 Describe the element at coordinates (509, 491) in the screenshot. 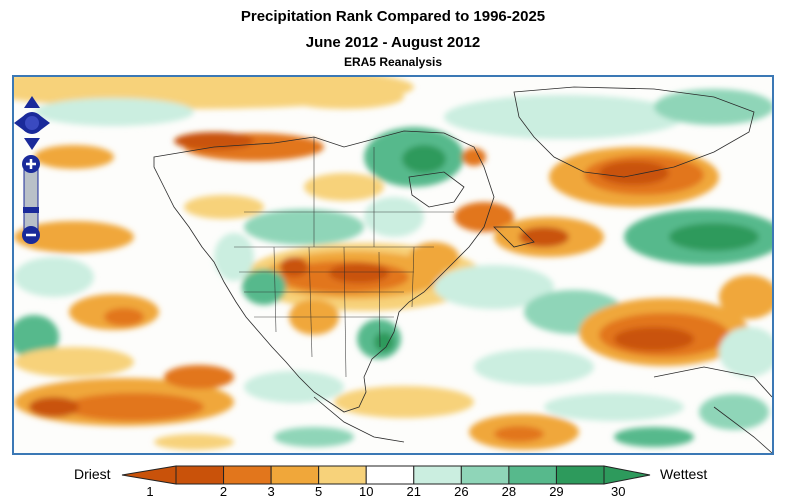

I see `legend-tick-label: 28` at that location.